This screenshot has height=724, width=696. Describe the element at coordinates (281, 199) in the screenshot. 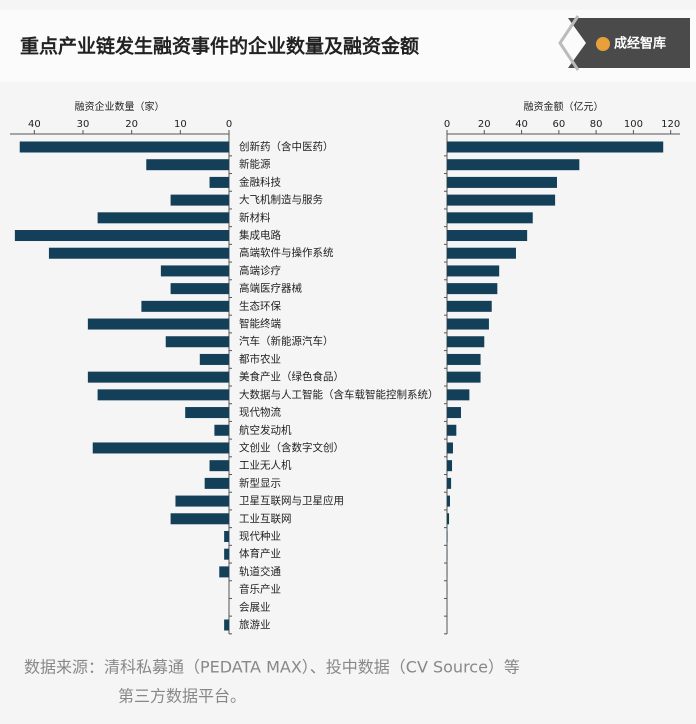

I see `category-label: 大飞机制造与服务` at that location.